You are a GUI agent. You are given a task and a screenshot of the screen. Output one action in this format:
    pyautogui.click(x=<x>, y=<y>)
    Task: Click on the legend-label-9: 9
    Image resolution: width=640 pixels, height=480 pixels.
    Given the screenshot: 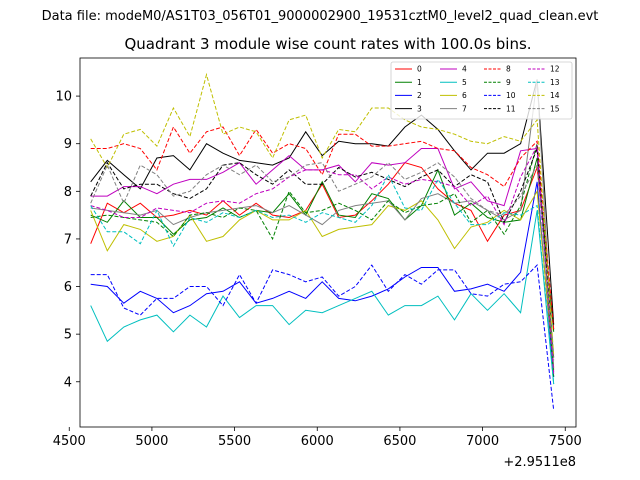 What is the action you would take?
    pyautogui.click(x=508, y=82)
    